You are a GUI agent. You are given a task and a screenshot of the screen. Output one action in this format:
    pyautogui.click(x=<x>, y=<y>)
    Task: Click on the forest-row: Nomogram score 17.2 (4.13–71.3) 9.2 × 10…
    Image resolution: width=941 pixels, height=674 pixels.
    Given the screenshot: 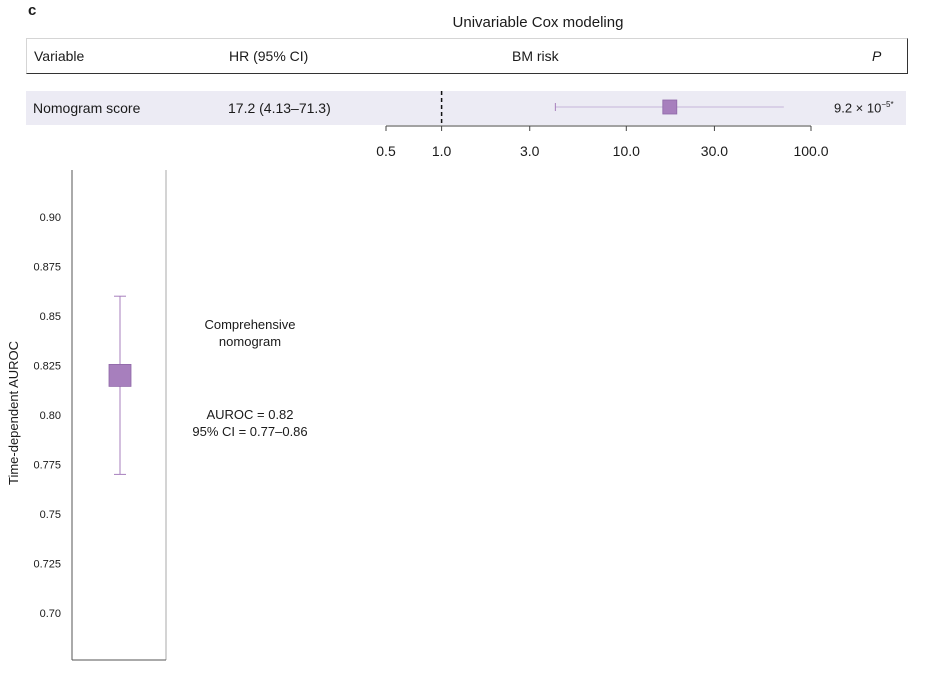 What is the action you would take?
    pyautogui.click(x=466, y=108)
    